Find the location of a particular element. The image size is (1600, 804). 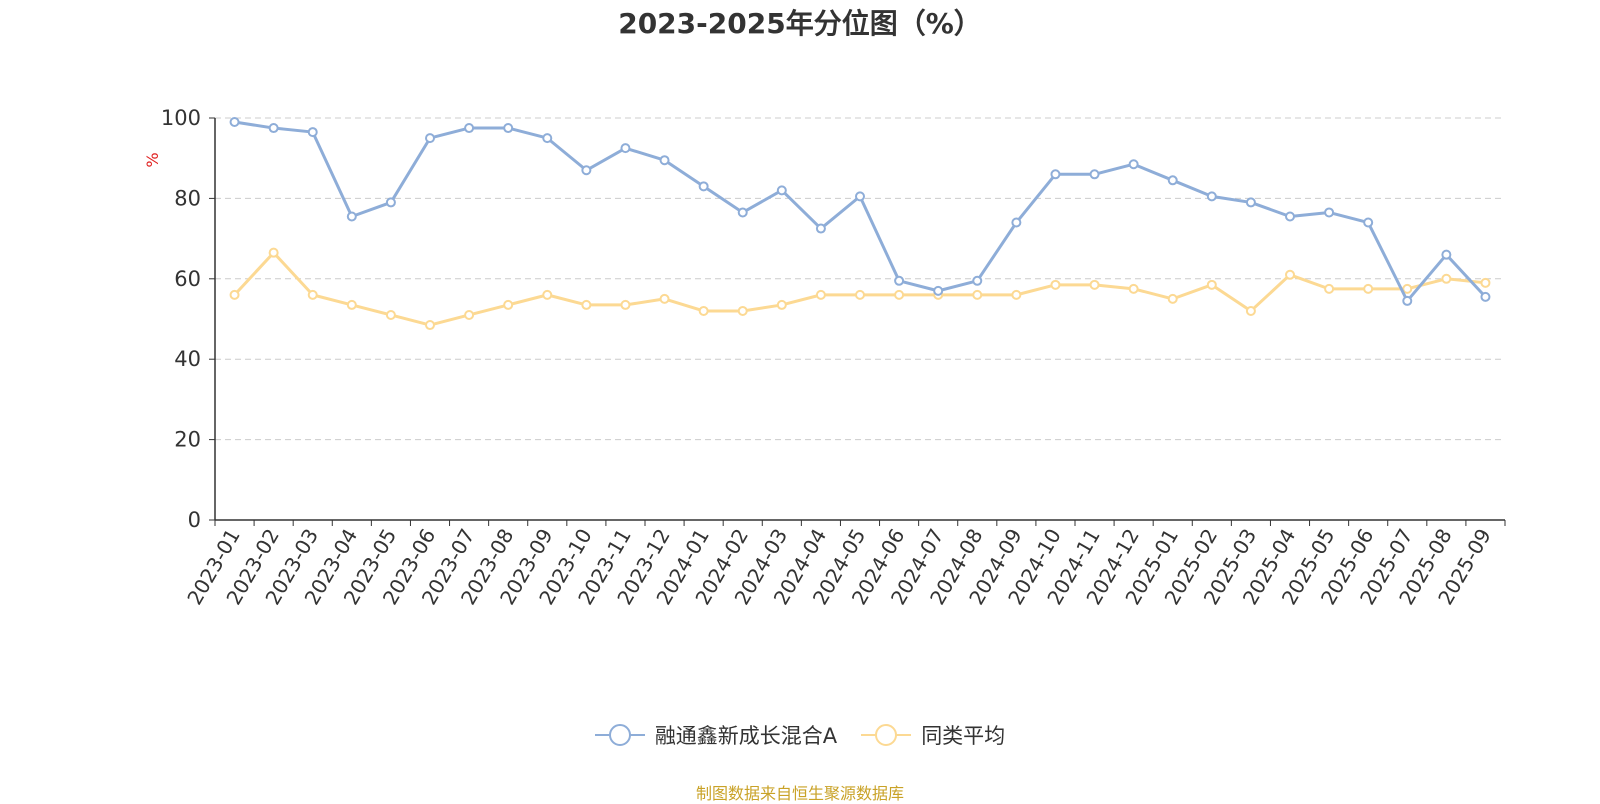

y-tick-label: 100 is located at coordinates (181, 118).